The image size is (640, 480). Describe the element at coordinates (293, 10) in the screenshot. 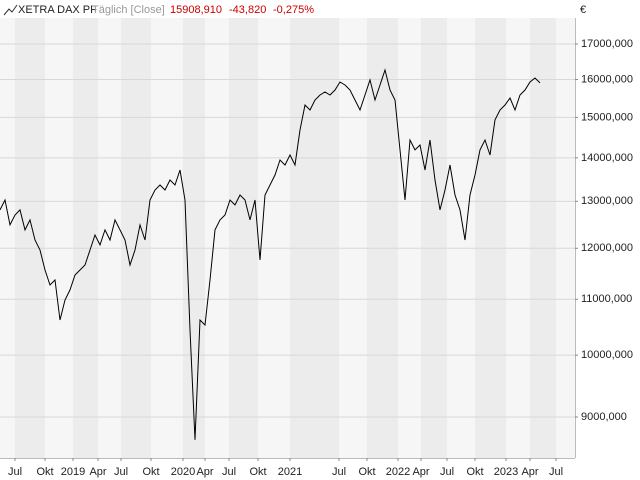

I see `change-pct: -0,275%` at that location.